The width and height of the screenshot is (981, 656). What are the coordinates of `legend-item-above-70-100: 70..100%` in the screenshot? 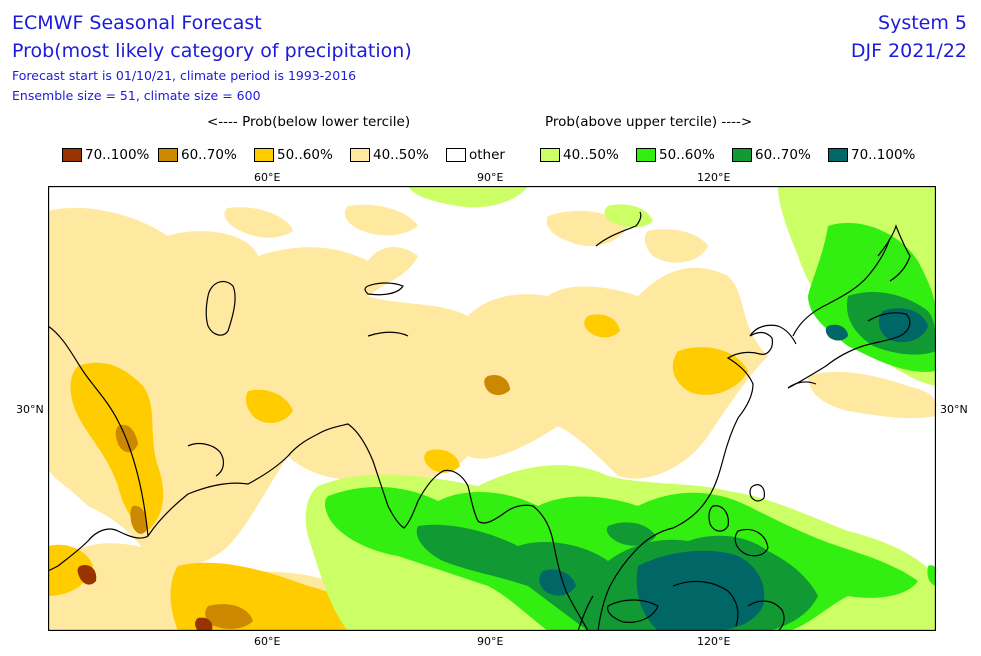 It's located at (871, 155).